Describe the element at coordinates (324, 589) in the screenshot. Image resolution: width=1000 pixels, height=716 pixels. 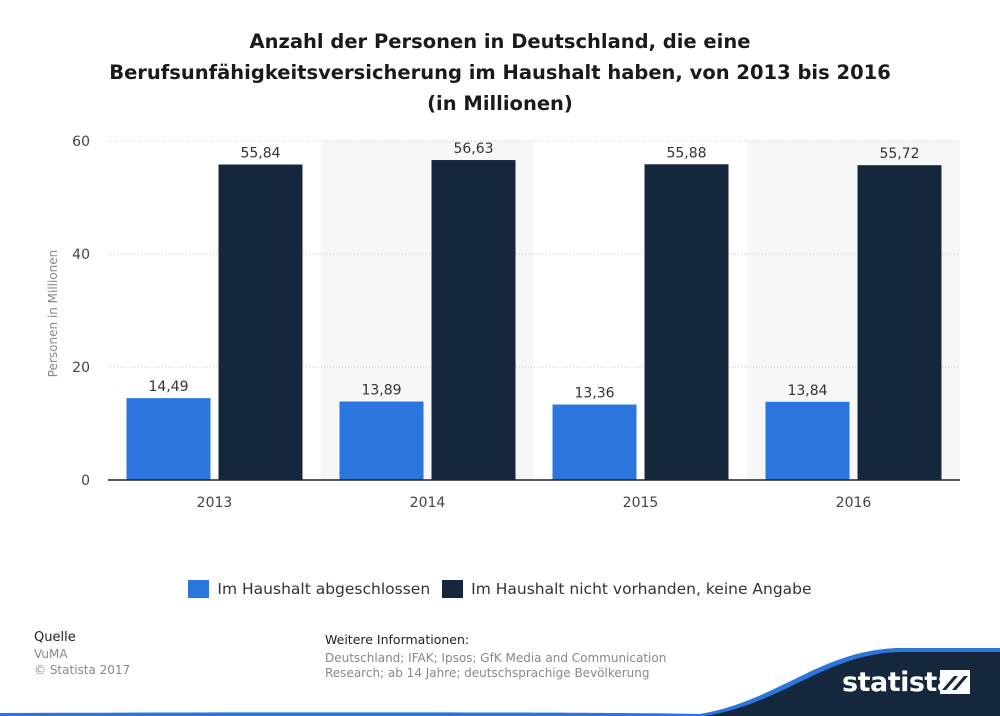
I see `legend-label-abgeschlossen: Im Haushalt abgeschlossen` at that location.